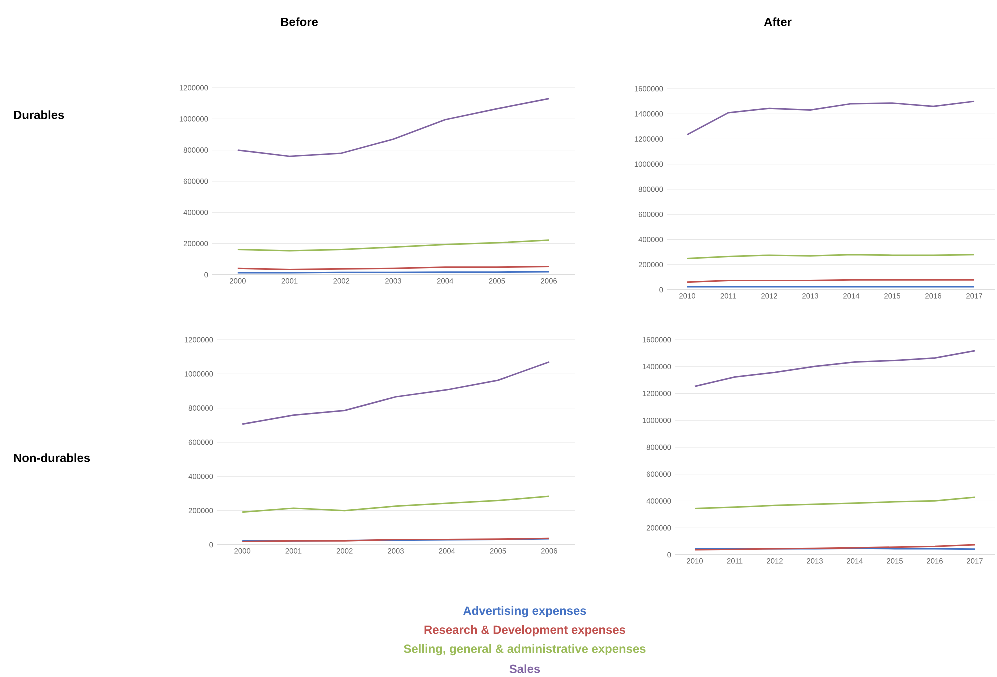  Describe the element at coordinates (525, 669) in the screenshot. I see `text: Sales` at that location.